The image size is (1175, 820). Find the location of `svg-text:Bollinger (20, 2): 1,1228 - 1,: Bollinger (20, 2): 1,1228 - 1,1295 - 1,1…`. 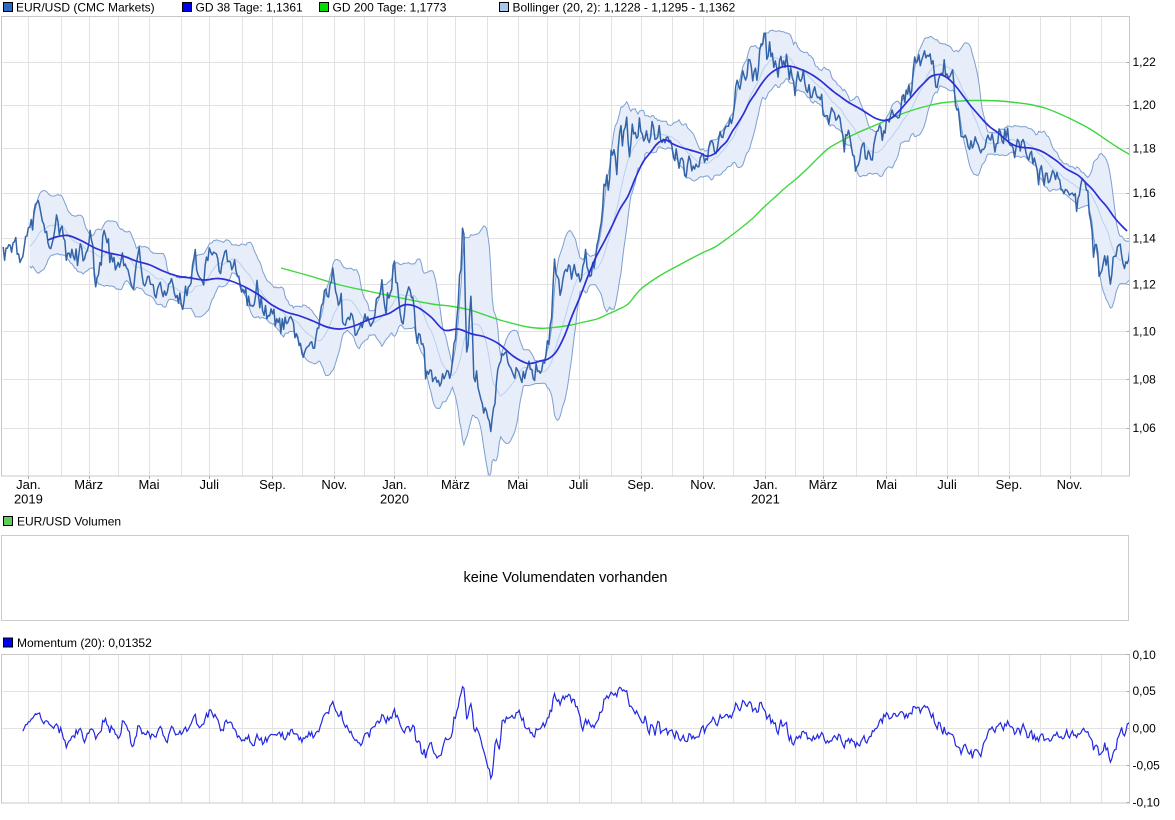

svg-text:Bollinger (20, 2): 1,1228 - 1,: Bollinger (20, 2): 1,1228 - 1,1295 - 1,1… is located at coordinates (624, 8).